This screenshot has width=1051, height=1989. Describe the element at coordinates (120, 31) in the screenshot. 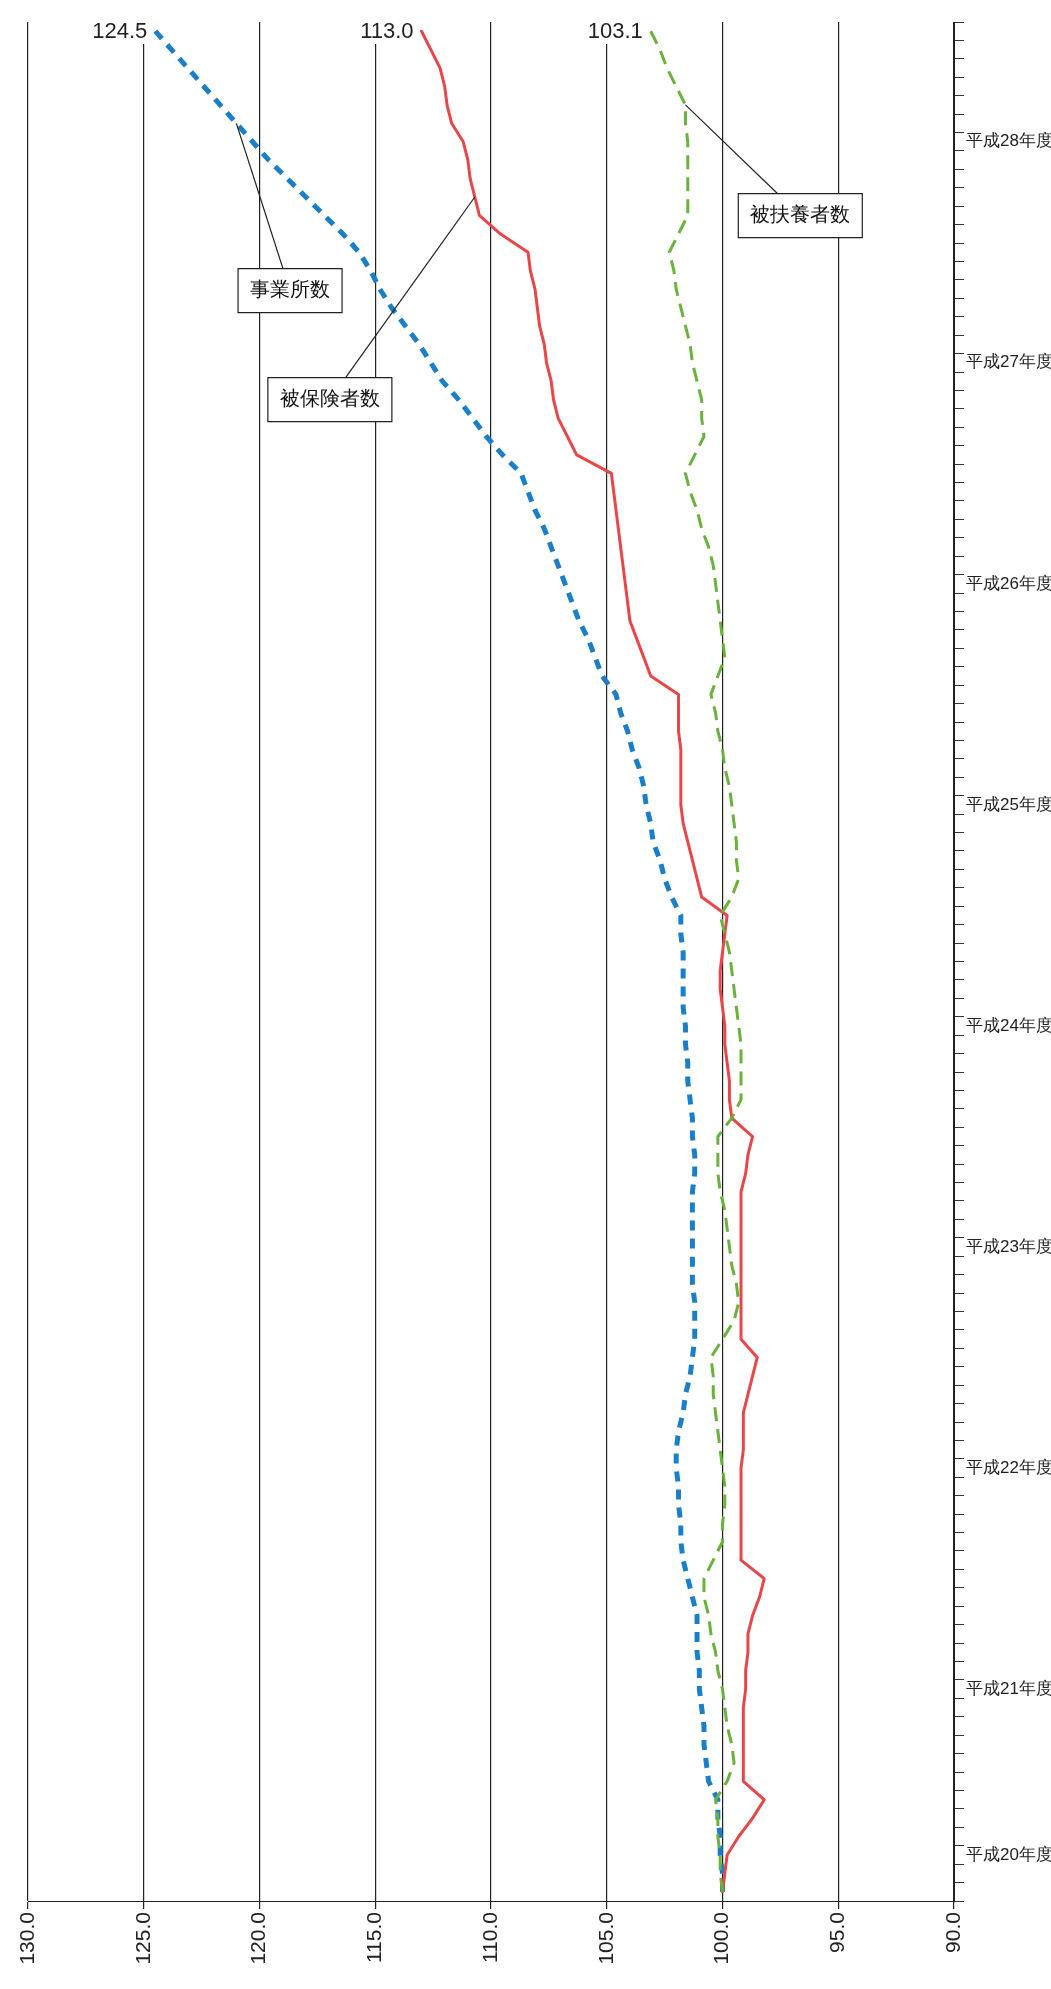

I see `annotation: 124.5` at that location.